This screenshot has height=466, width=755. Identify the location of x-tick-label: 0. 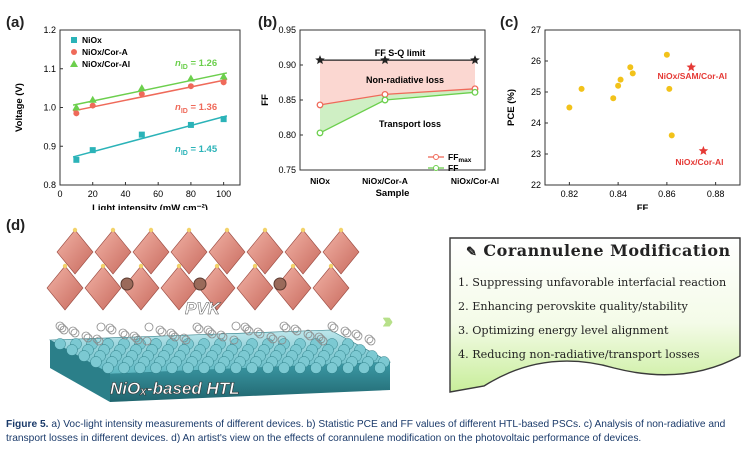
(59, 194).